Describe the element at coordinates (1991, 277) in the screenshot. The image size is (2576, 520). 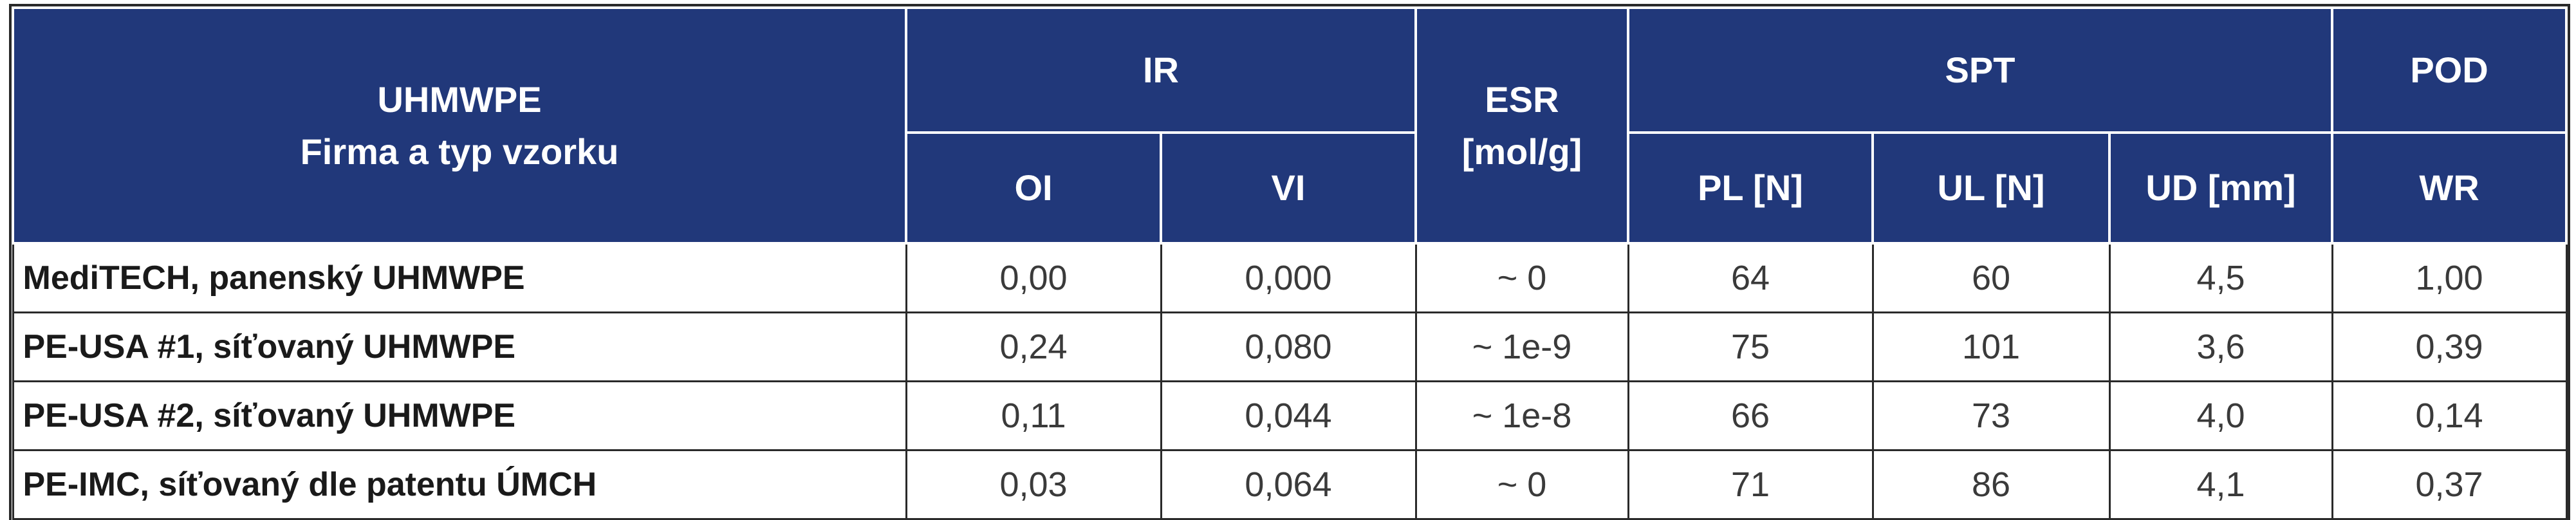
I see `cell-ul: 60` at that location.